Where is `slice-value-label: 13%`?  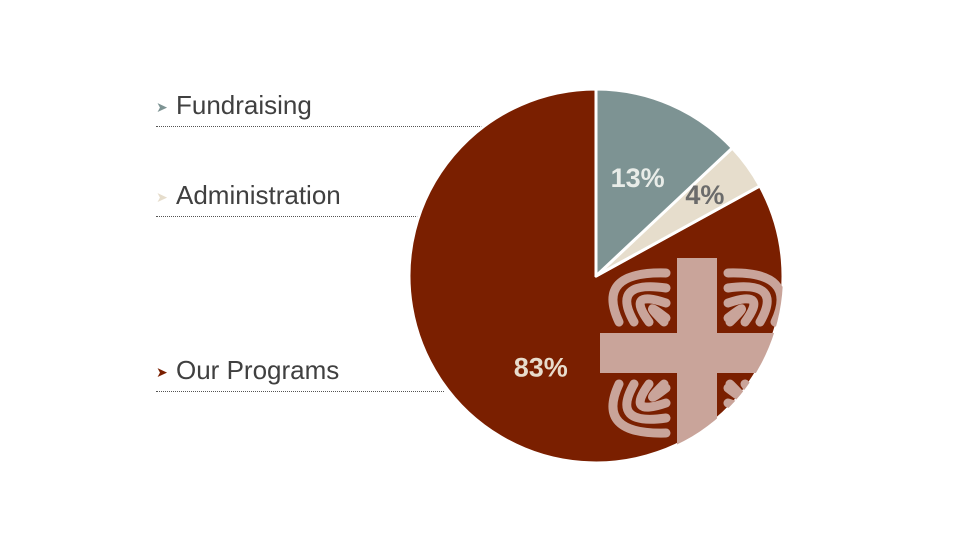 slice-value-label: 13% is located at coordinates (638, 178).